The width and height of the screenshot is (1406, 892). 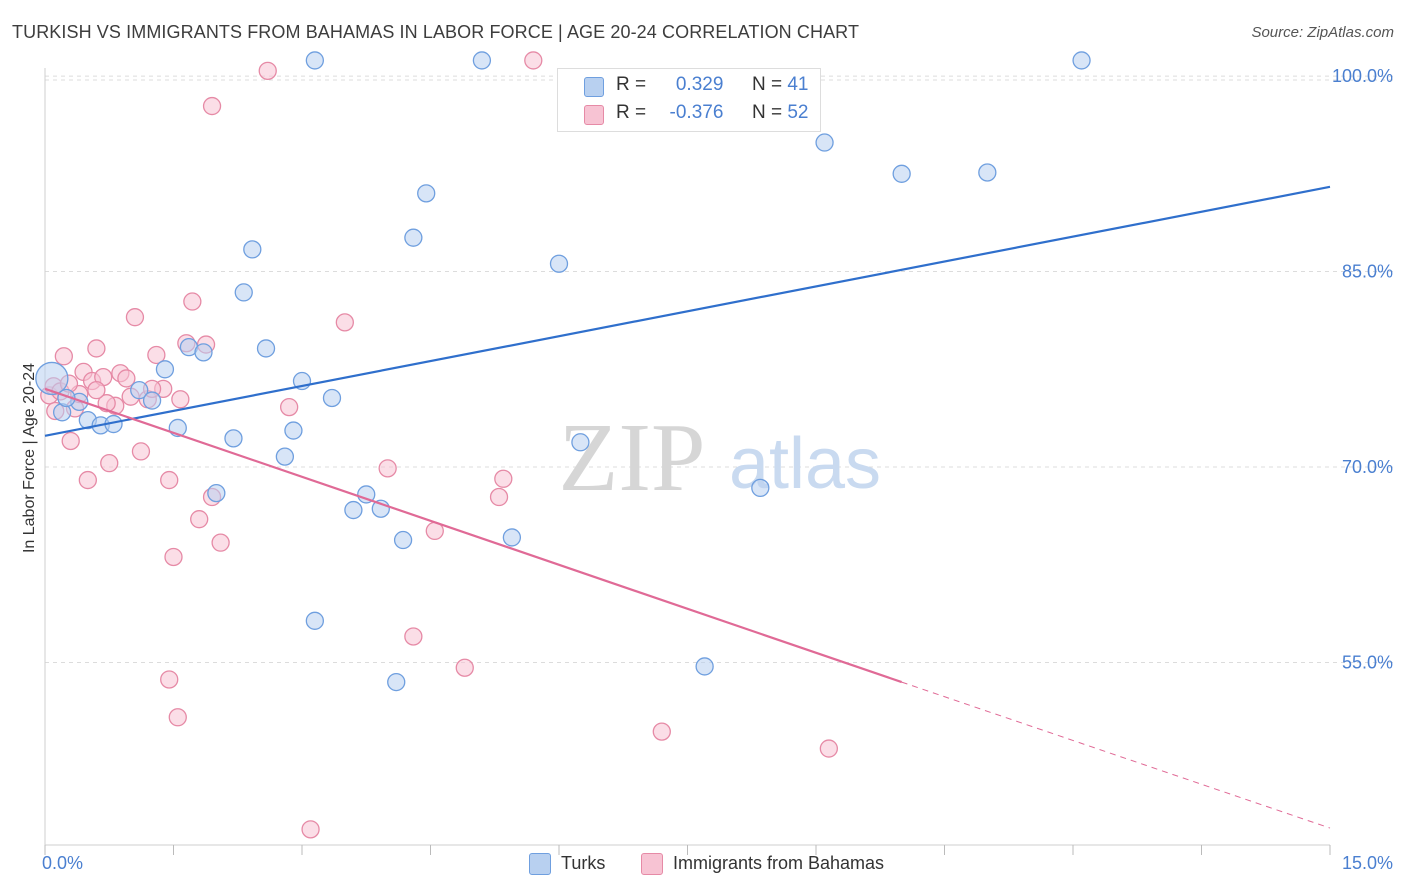 What do you see at coordinates (540, 864) in the screenshot?
I see `bottom-legend-swatch-turks` at bounding box center [540, 864].